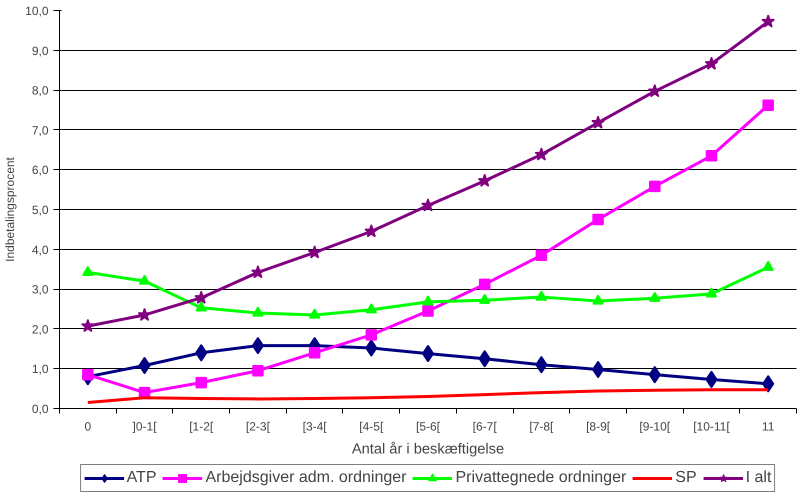 The height and width of the screenshot is (498, 802). What do you see at coordinates (141, 478) in the screenshot?
I see `legend-label: ATP` at bounding box center [141, 478].